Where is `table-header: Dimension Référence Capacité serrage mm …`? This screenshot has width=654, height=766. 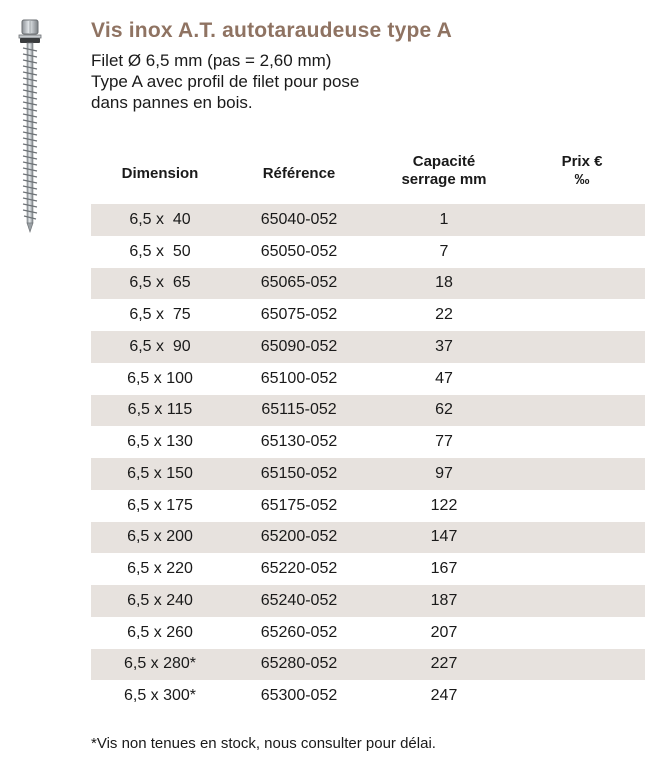 table-header: Dimension Référence Capacité serrage mm … is located at coordinates (368, 173).